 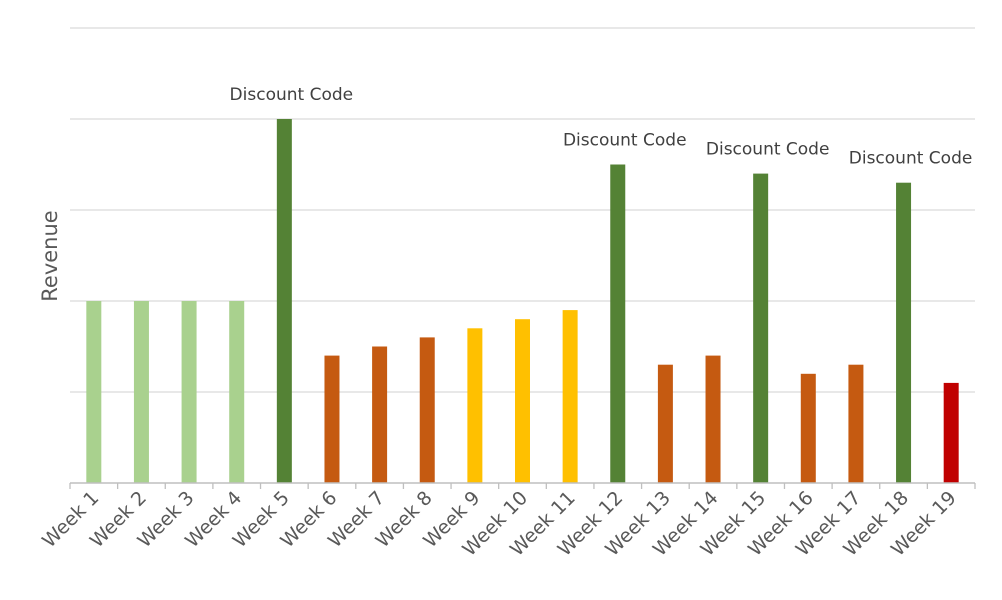 I want to click on y-axis-label: Revenue, so click(x=50, y=255).